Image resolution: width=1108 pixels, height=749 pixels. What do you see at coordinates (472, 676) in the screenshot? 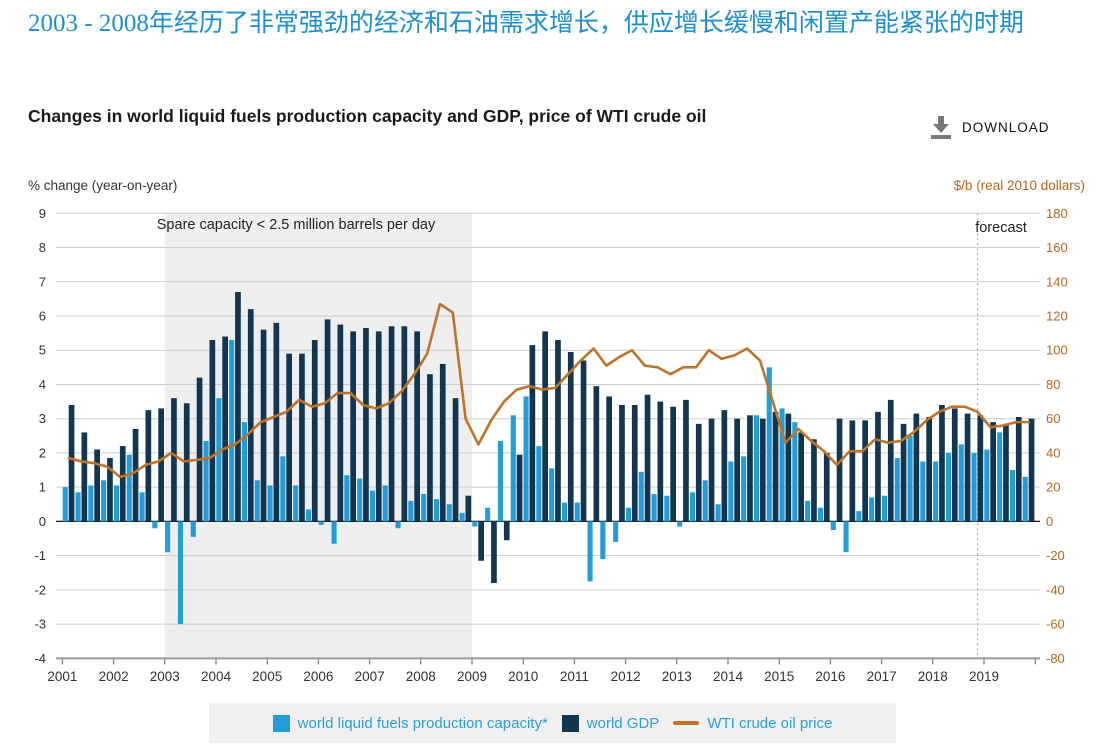
I see `x-axis-year-label: 2009` at bounding box center [472, 676].